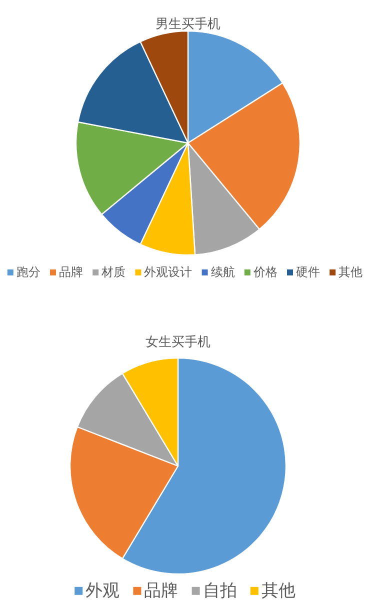  Describe the element at coordinates (168, 272) in the screenshot. I see `legend-label: 外观设计` at that location.